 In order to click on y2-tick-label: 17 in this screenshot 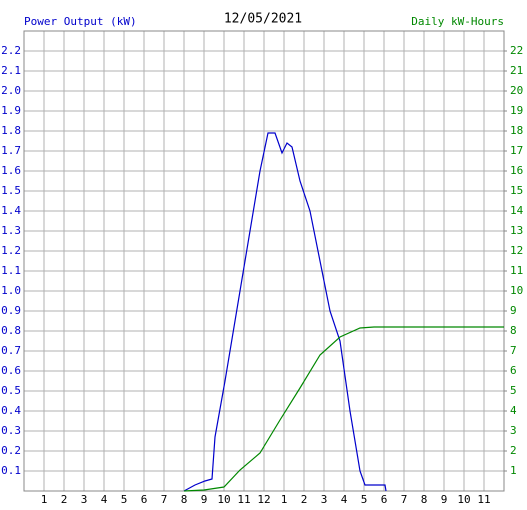, I will do `click(516, 150)`.